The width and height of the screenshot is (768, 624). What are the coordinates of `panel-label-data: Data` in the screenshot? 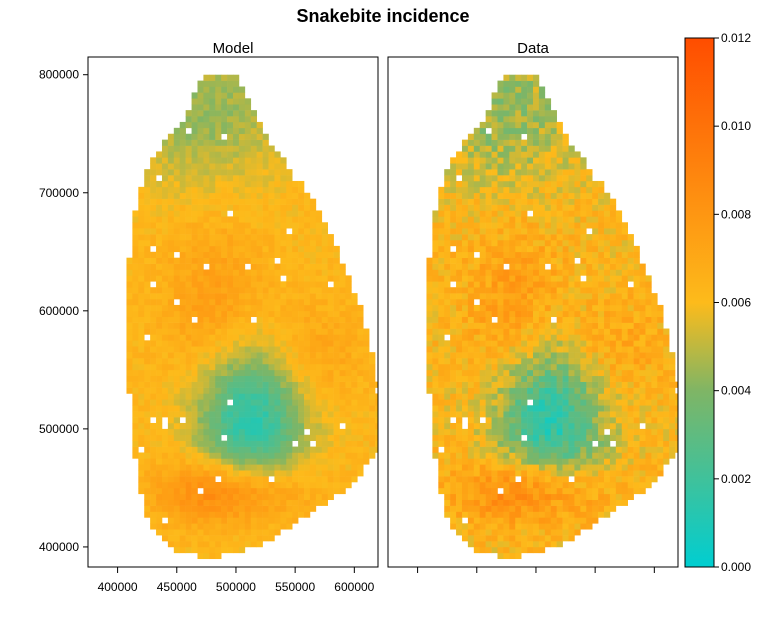 It's located at (533, 48).